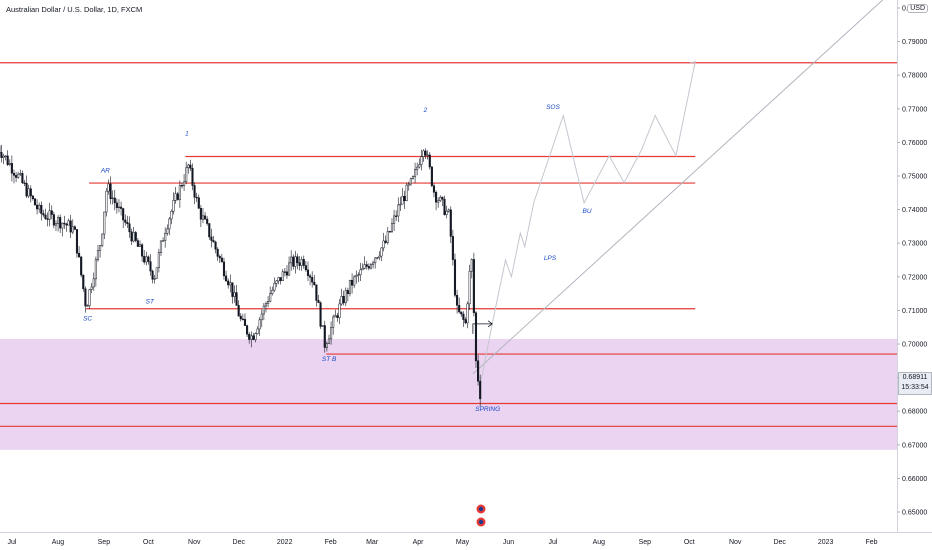 This screenshot has width=932, height=550. What do you see at coordinates (915, 377) in the screenshot?
I see `last-price-value: 0.68911` at bounding box center [915, 377].